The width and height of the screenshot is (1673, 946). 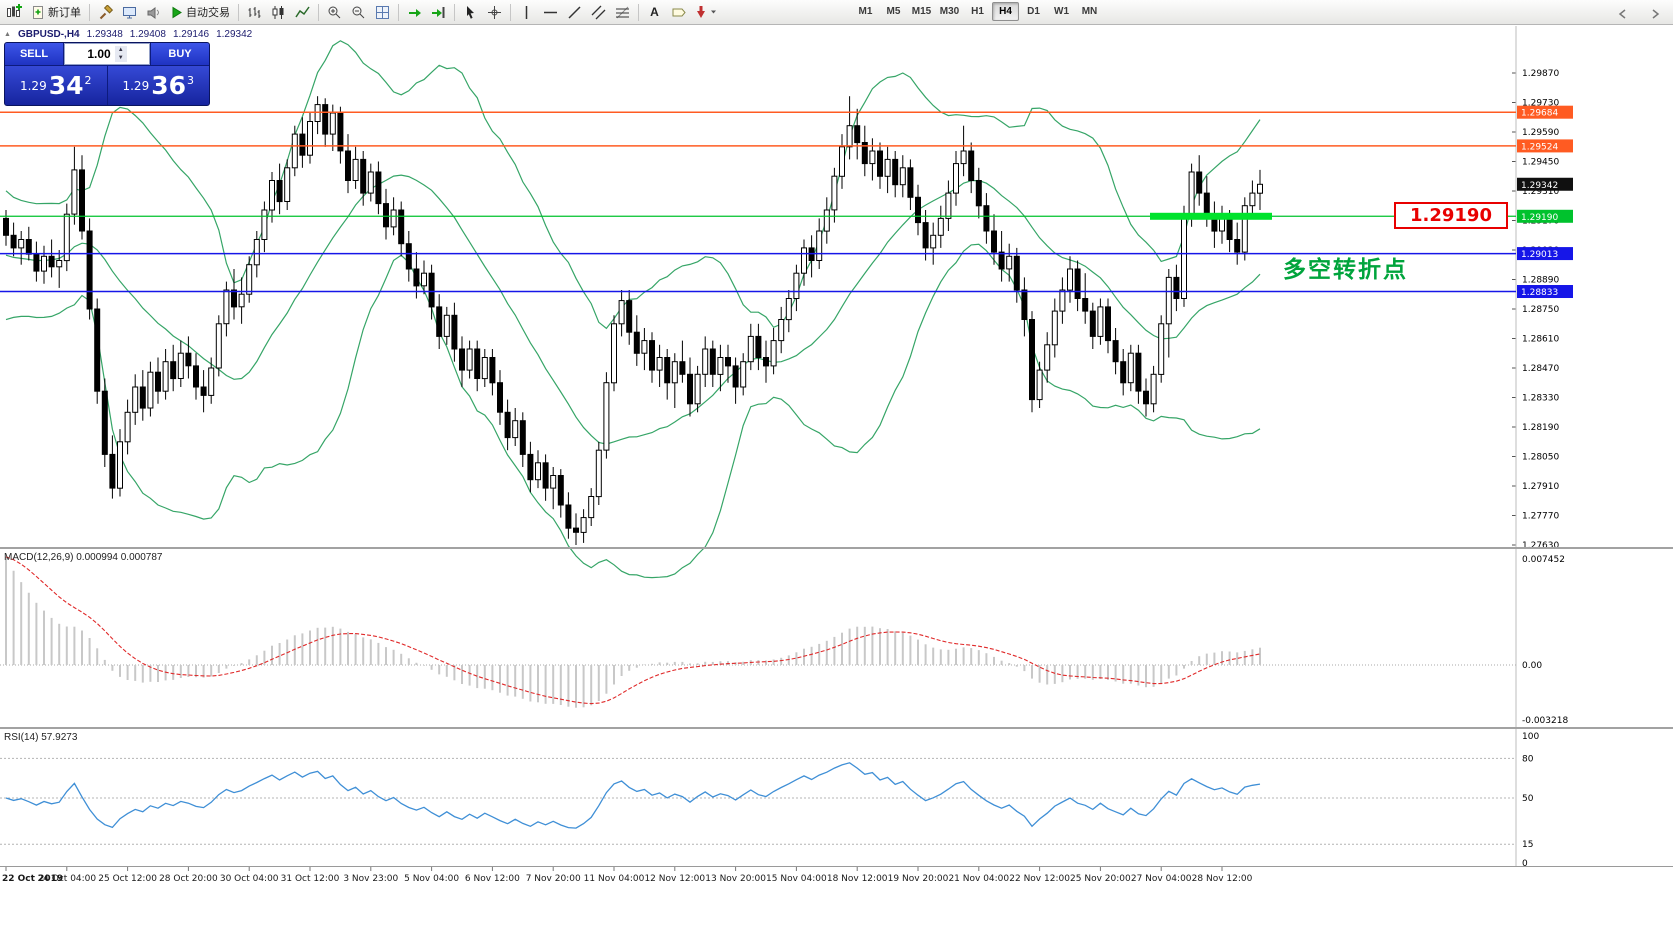 I want to click on toolbar-scroll-left-button, so click(x=1622, y=13).